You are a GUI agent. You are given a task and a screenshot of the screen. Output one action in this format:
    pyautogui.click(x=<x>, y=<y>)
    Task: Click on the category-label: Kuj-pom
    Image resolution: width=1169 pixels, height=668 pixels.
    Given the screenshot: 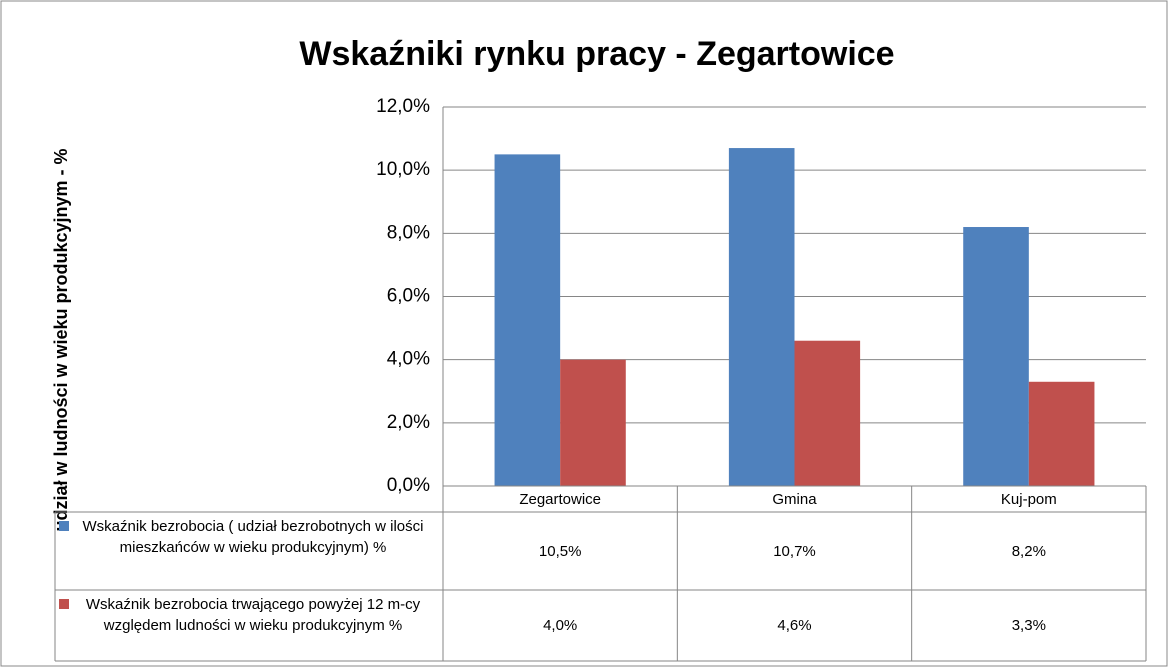 What is the action you would take?
    pyautogui.click(x=1028, y=499)
    